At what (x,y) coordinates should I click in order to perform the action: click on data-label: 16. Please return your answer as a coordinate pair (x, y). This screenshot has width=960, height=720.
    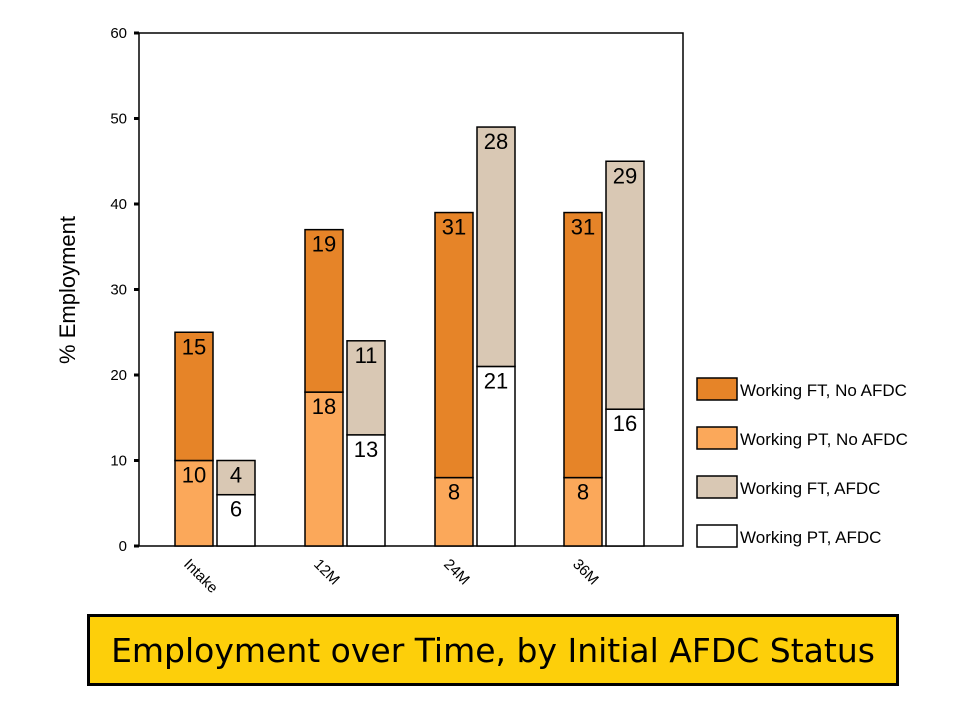
    Looking at the image, I should click on (625, 423).